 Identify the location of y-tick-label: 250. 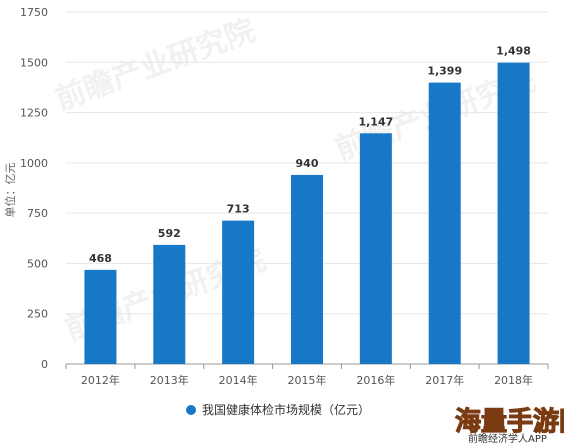
(37, 314).